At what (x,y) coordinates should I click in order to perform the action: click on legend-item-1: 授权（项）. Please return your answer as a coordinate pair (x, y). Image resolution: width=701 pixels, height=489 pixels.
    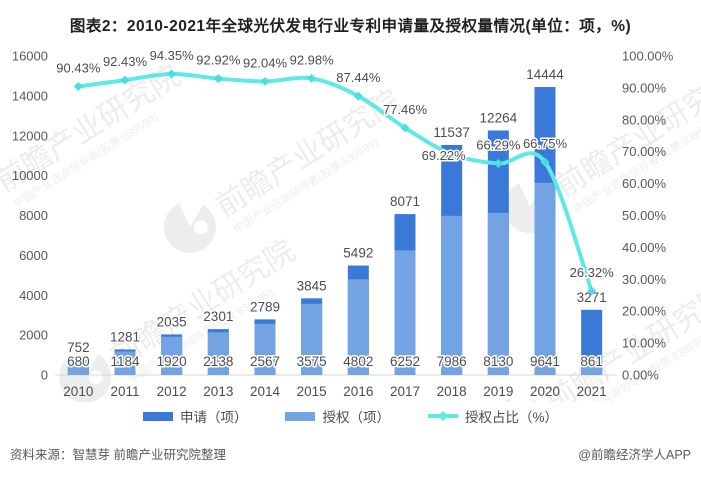
    Looking at the image, I should click on (337, 416).